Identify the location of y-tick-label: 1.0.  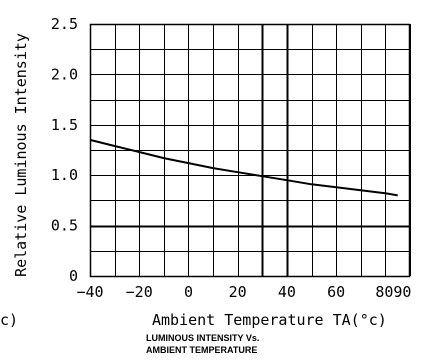
(64, 175).